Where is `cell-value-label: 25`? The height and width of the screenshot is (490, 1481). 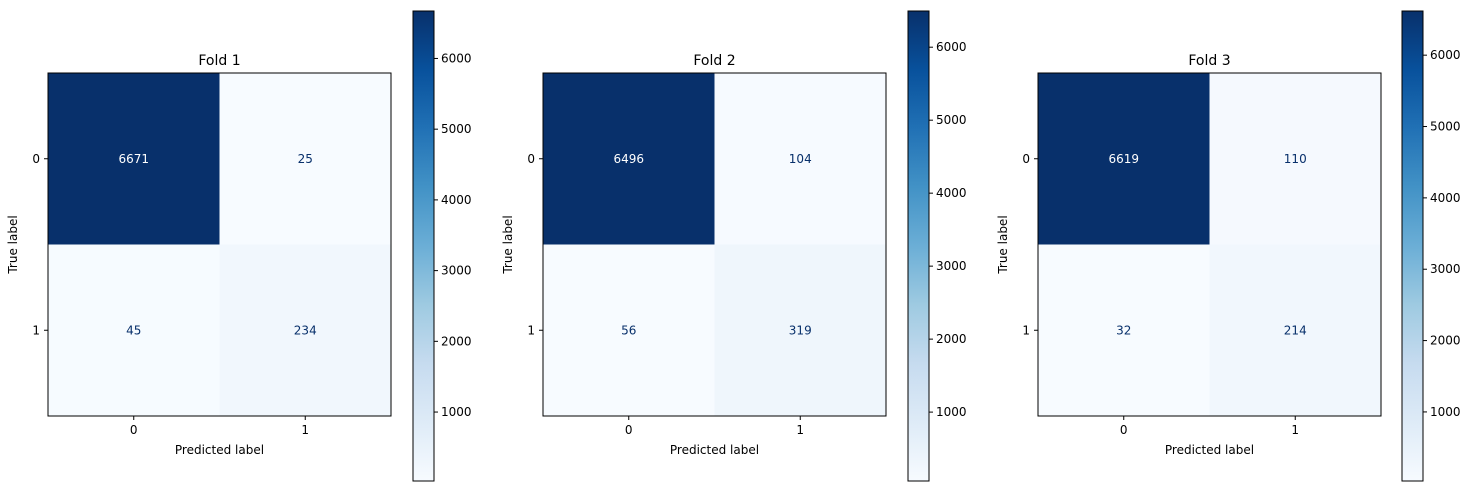
cell-value-label: 25 is located at coordinates (305, 159).